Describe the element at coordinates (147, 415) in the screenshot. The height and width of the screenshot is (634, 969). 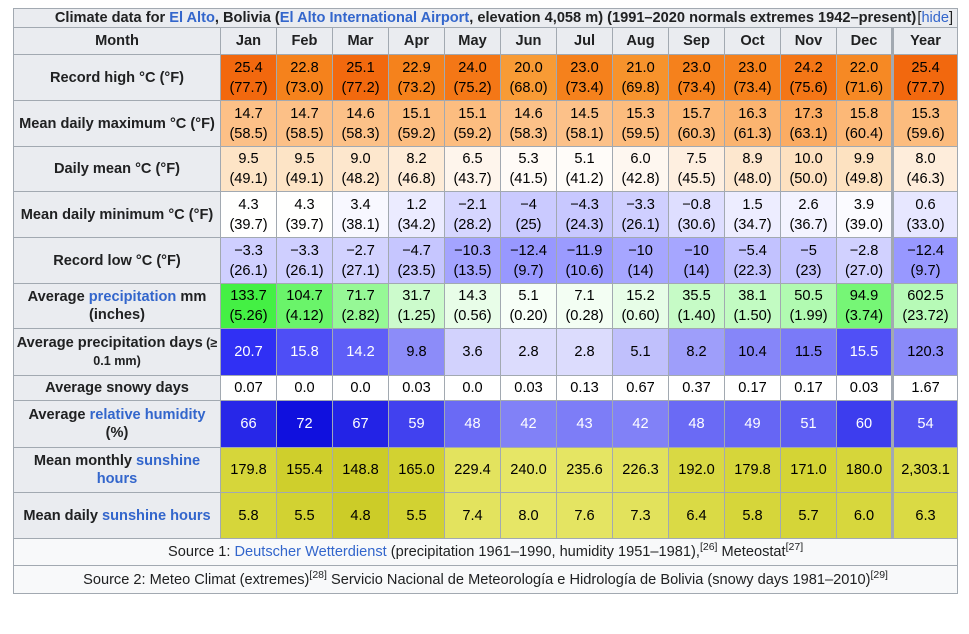
I see `row-label-link: relative humidity` at that location.